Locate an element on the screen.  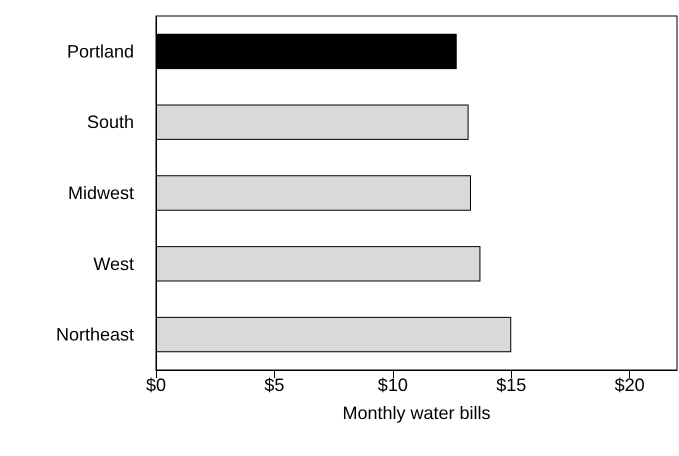
y-tick-label: Midwest is located at coordinates (101, 193).